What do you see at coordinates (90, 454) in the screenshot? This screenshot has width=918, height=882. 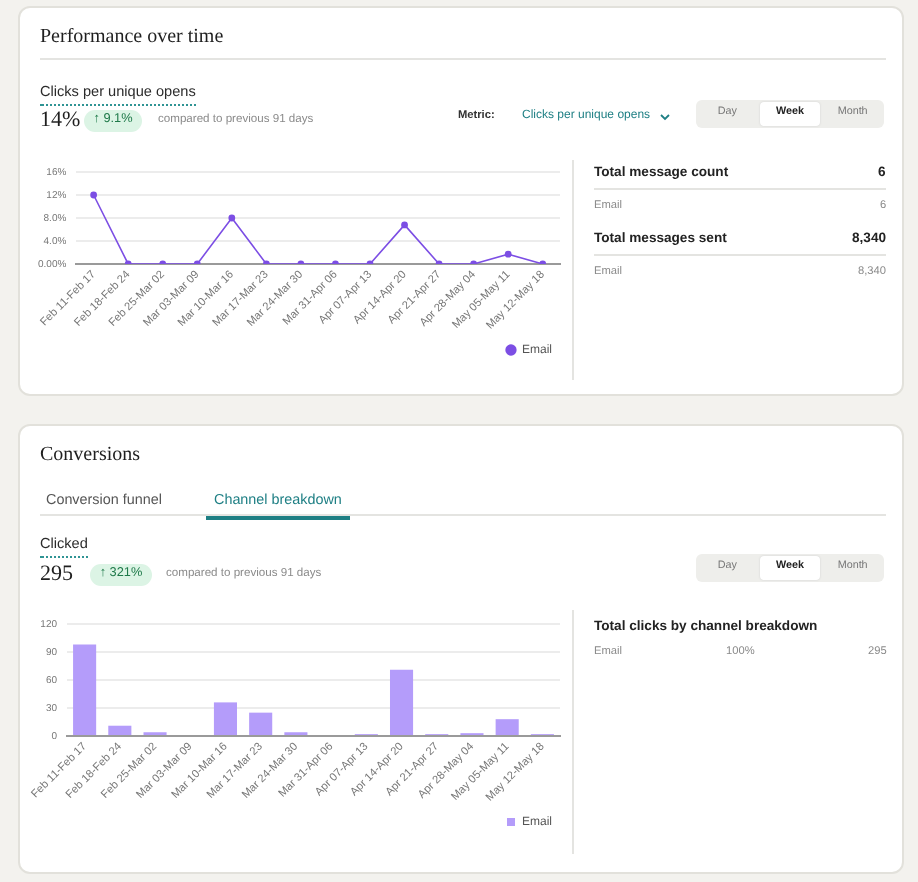 I see `chart-title: Conversions` at bounding box center [90, 454].